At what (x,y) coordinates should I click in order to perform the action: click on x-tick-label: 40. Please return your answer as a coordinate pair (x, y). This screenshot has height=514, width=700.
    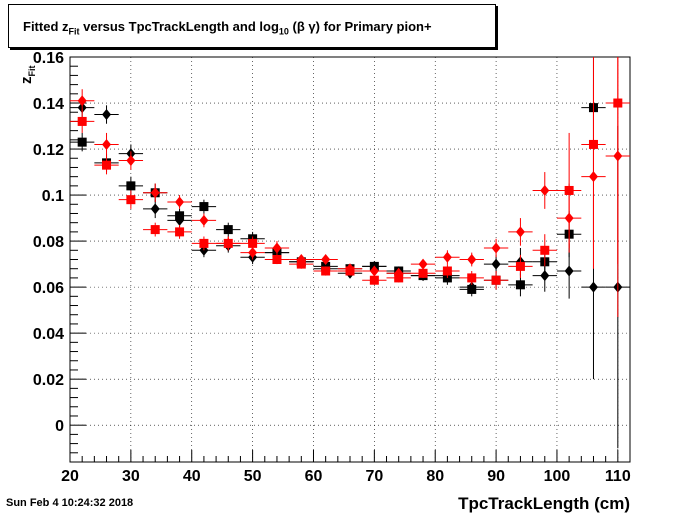
    Looking at the image, I should click on (192, 476).